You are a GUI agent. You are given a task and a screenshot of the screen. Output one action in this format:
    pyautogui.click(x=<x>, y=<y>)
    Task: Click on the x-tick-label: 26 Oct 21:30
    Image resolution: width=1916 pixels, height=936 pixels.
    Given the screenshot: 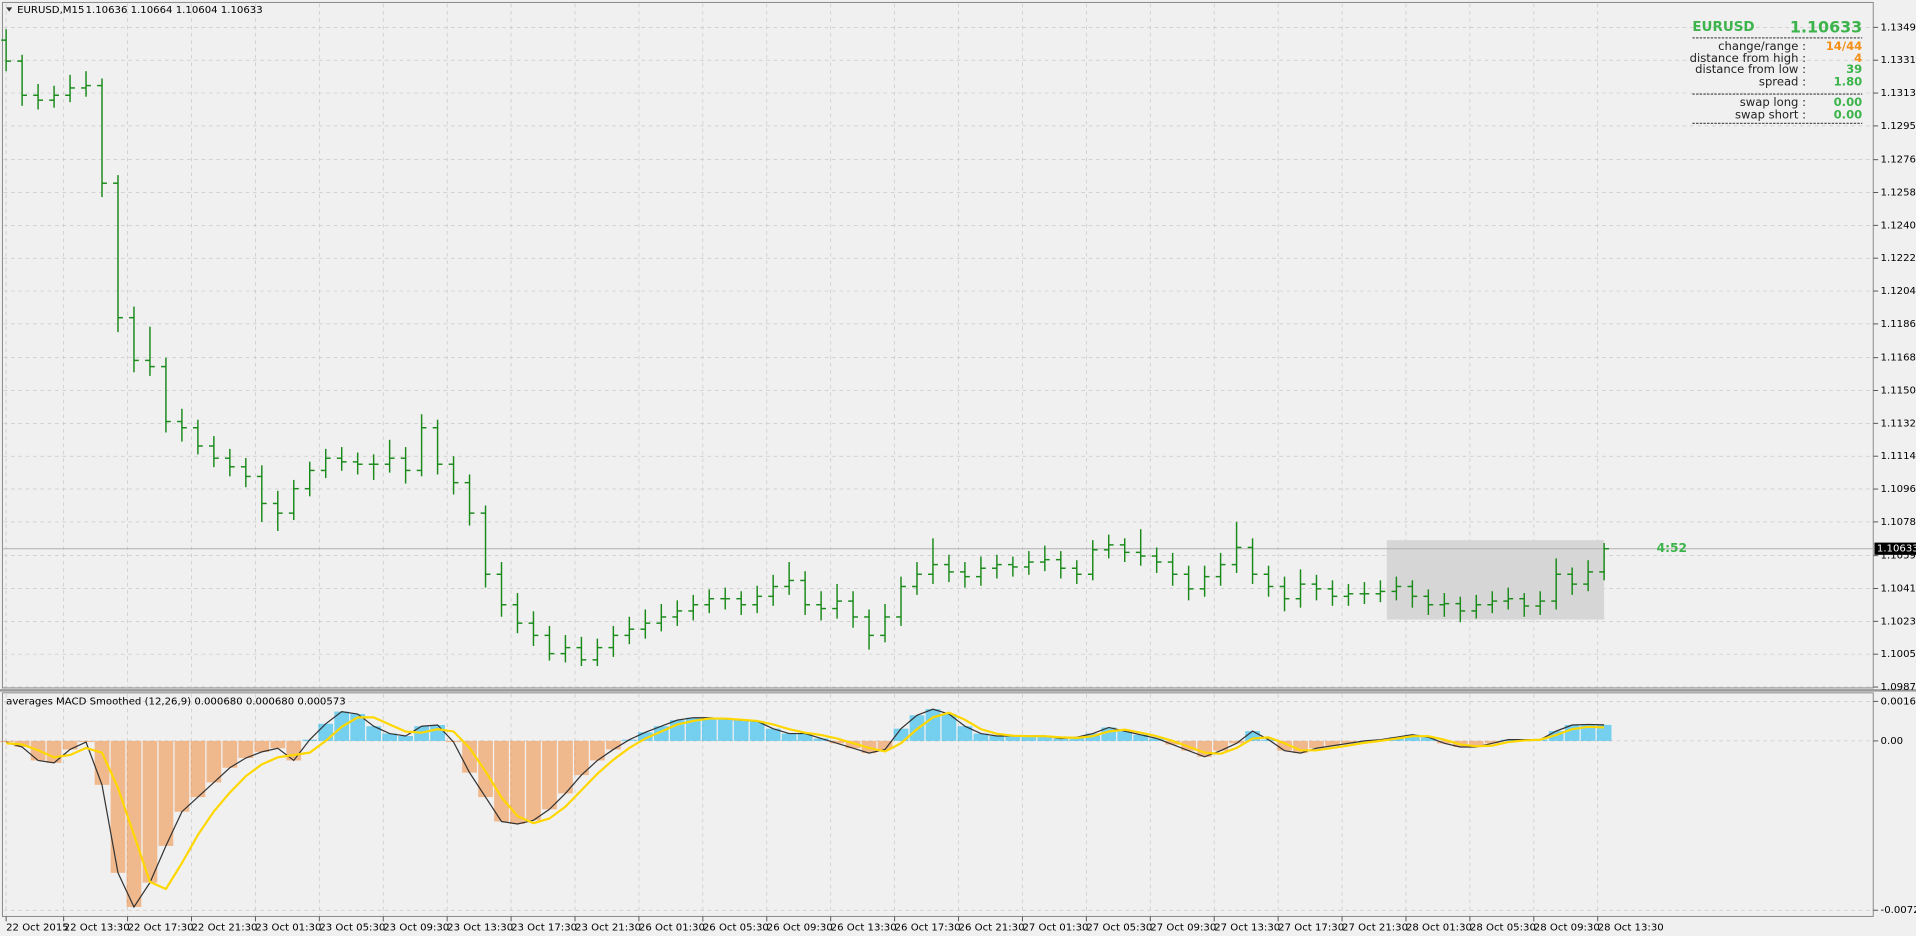 What is the action you would take?
    pyautogui.click(x=992, y=927)
    